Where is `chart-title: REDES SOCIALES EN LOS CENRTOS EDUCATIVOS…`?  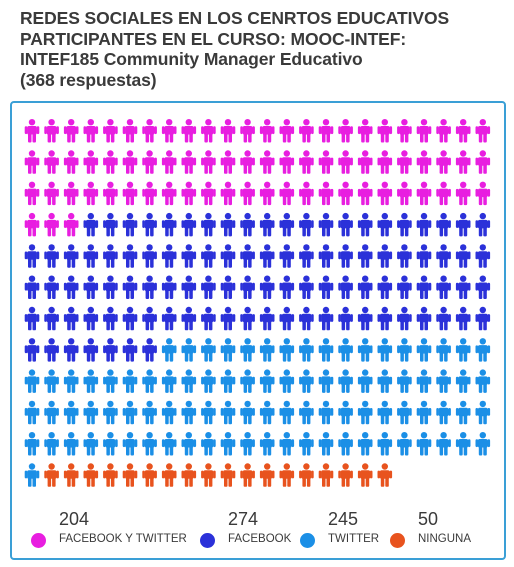 chart-title: REDES SOCIALES EN LOS CENRTOS EDUCATIVOS… is located at coordinates (235, 49).